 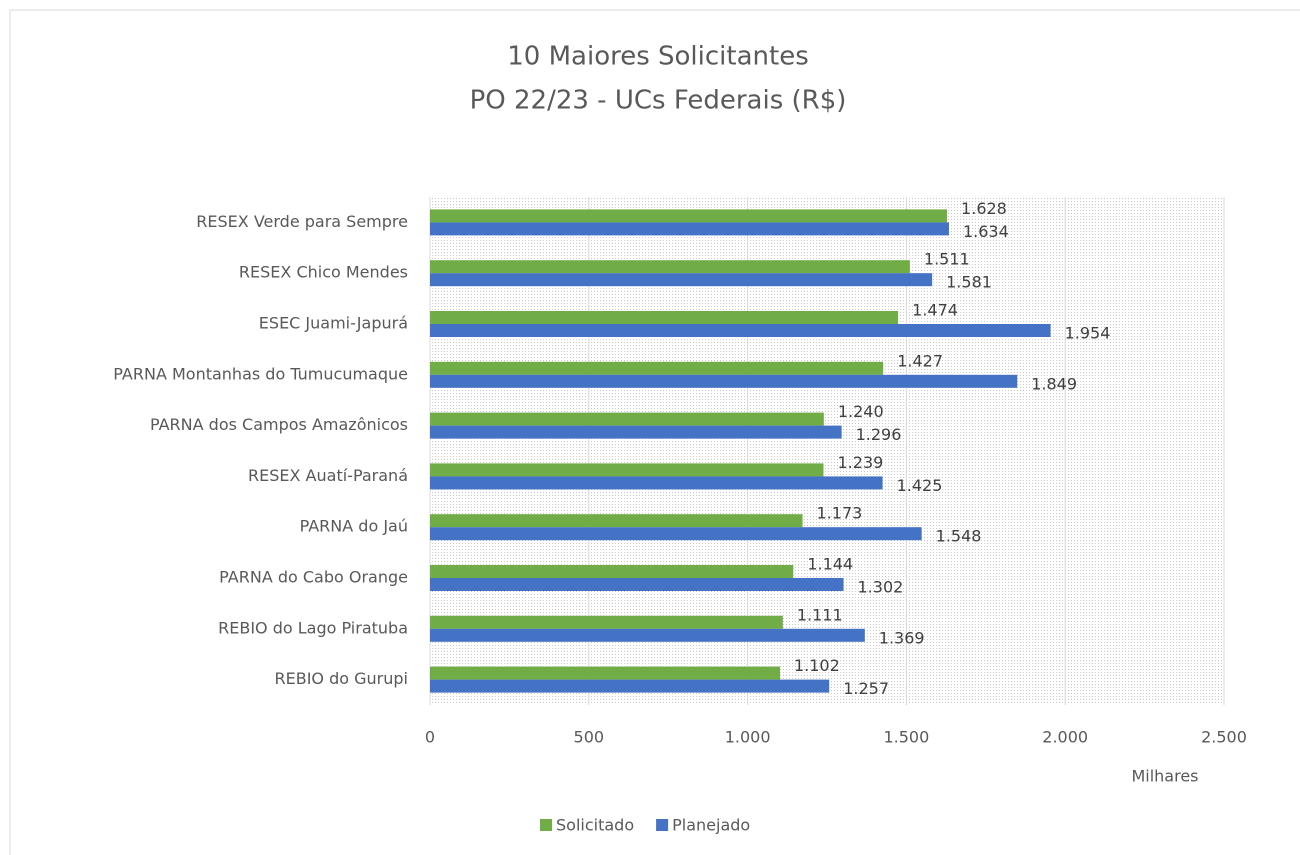 What do you see at coordinates (866, 688) in the screenshot?
I see `value-label: 1.257` at bounding box center [866, 688].